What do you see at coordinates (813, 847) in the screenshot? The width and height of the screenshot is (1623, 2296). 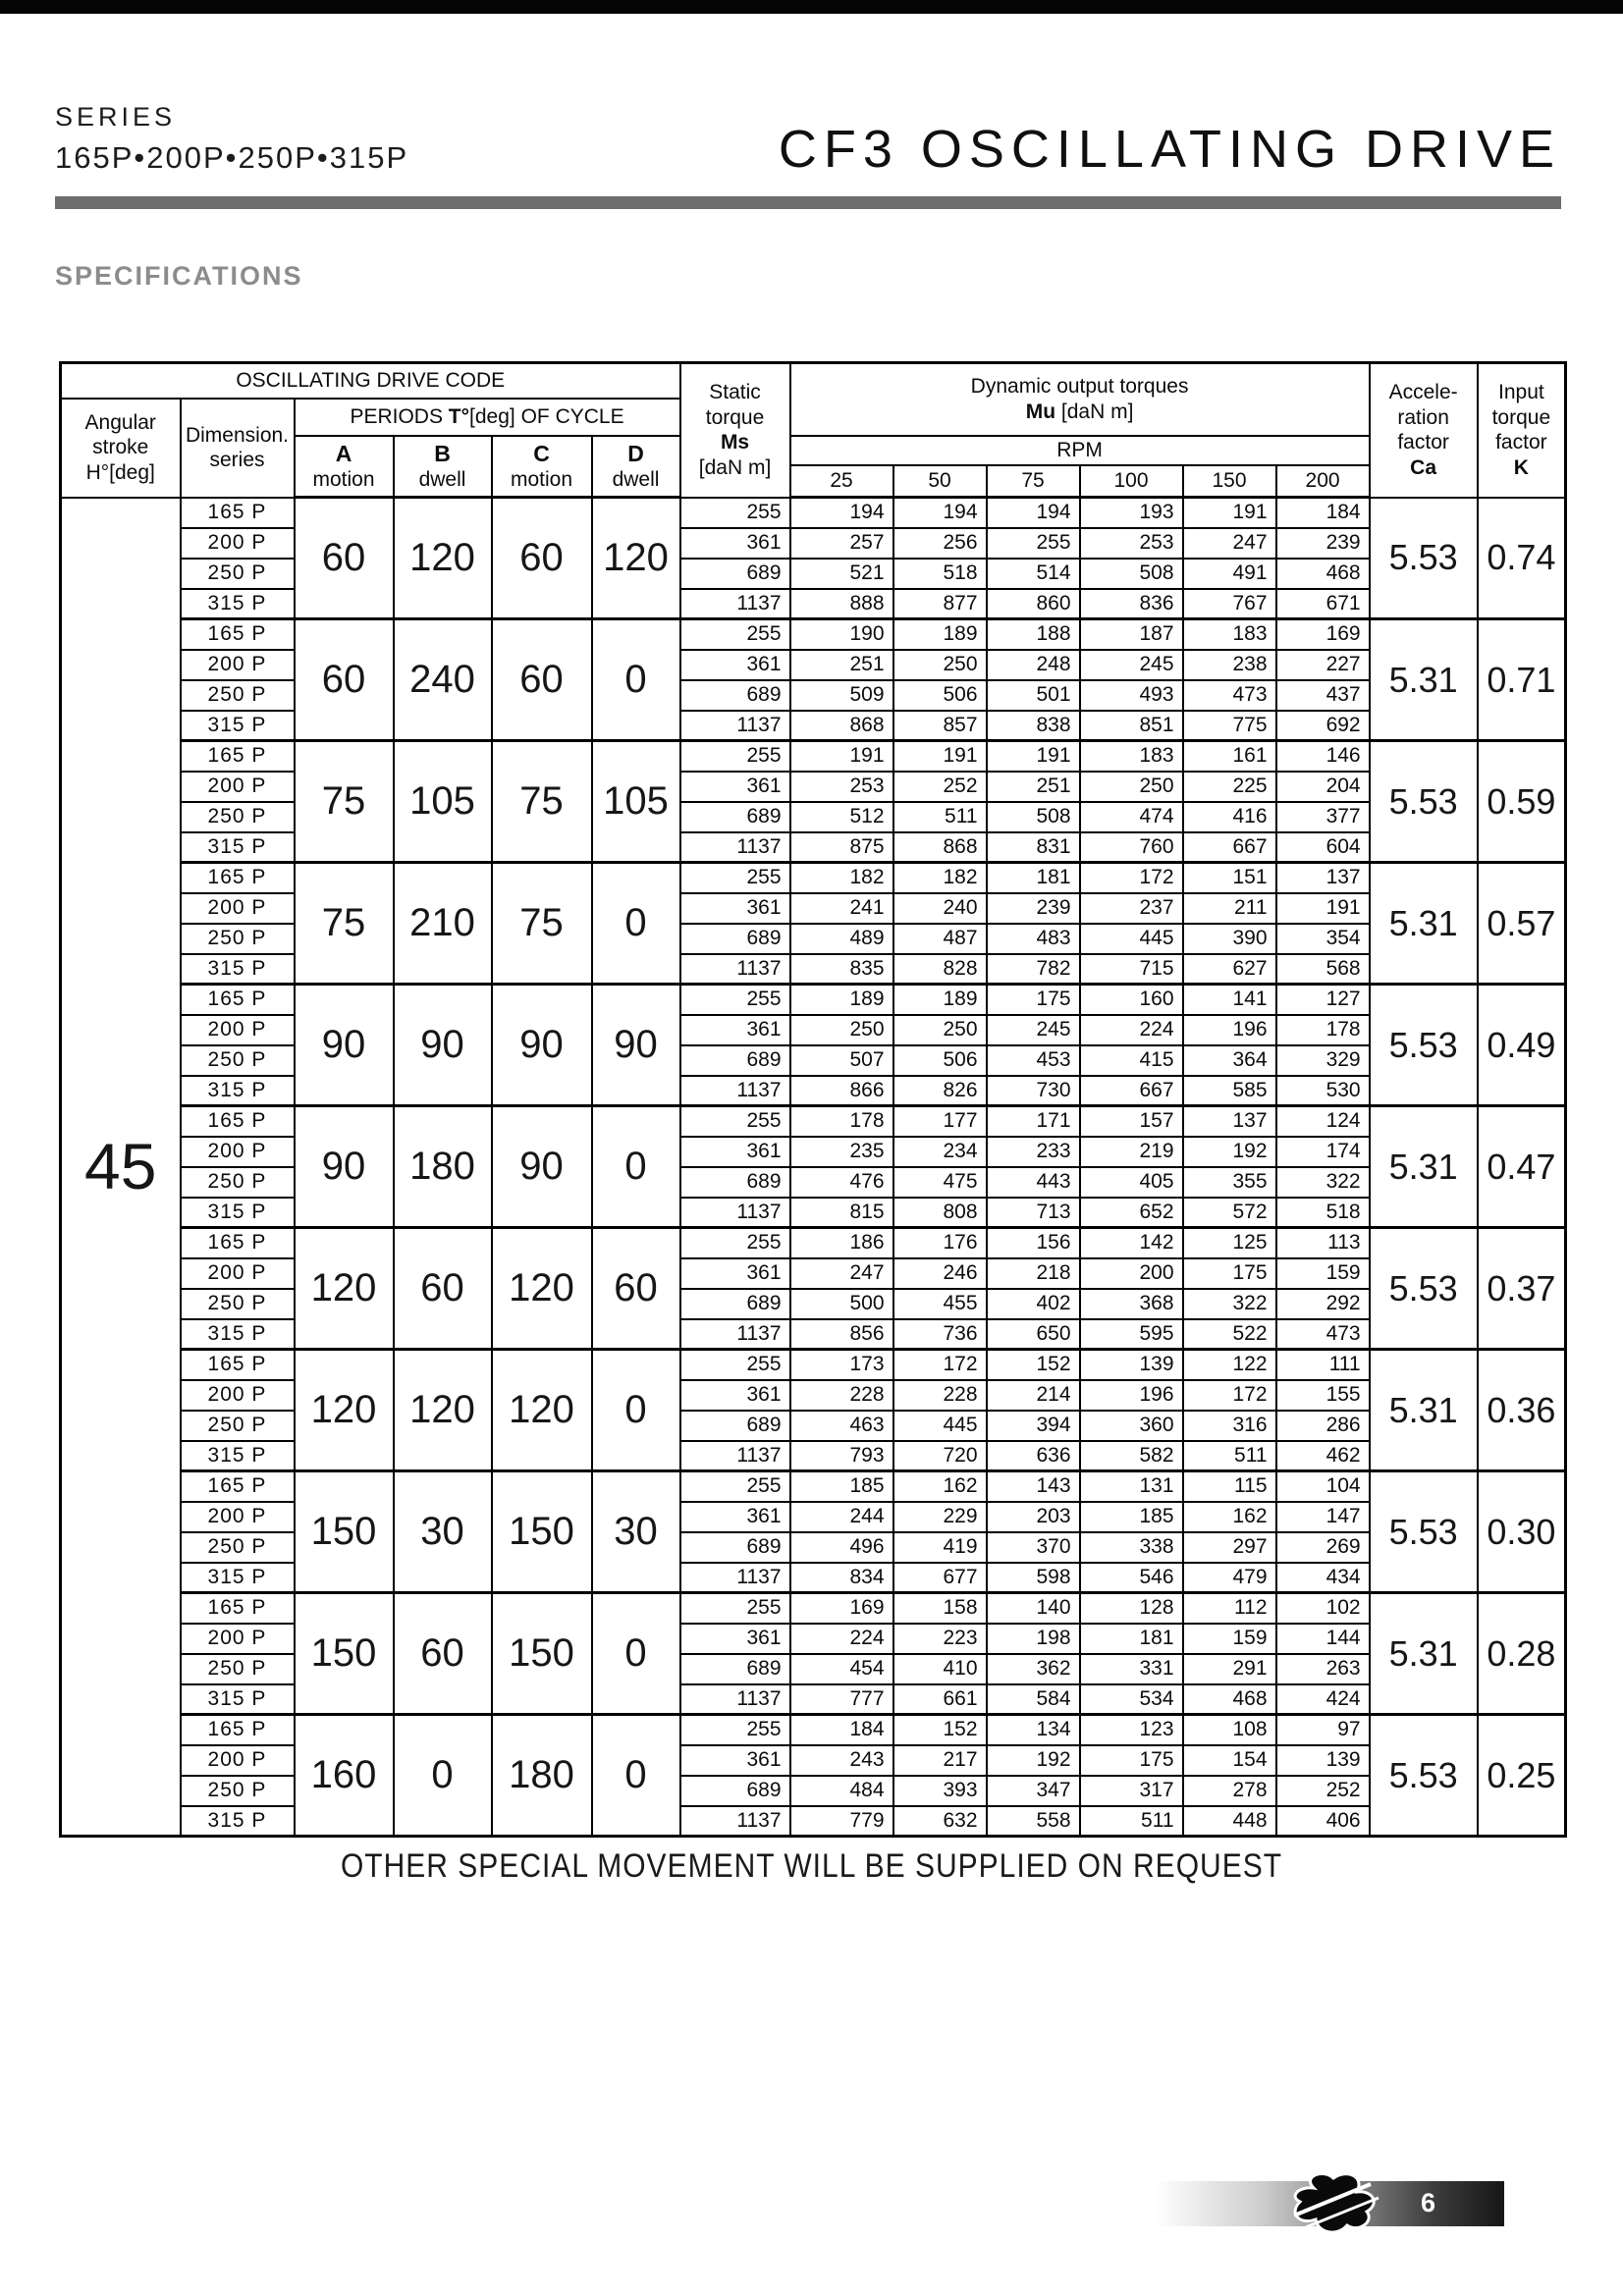 I see `table-row: 315 P 1137 875 868 831 760 667 604` at bounding box center [813, 847].